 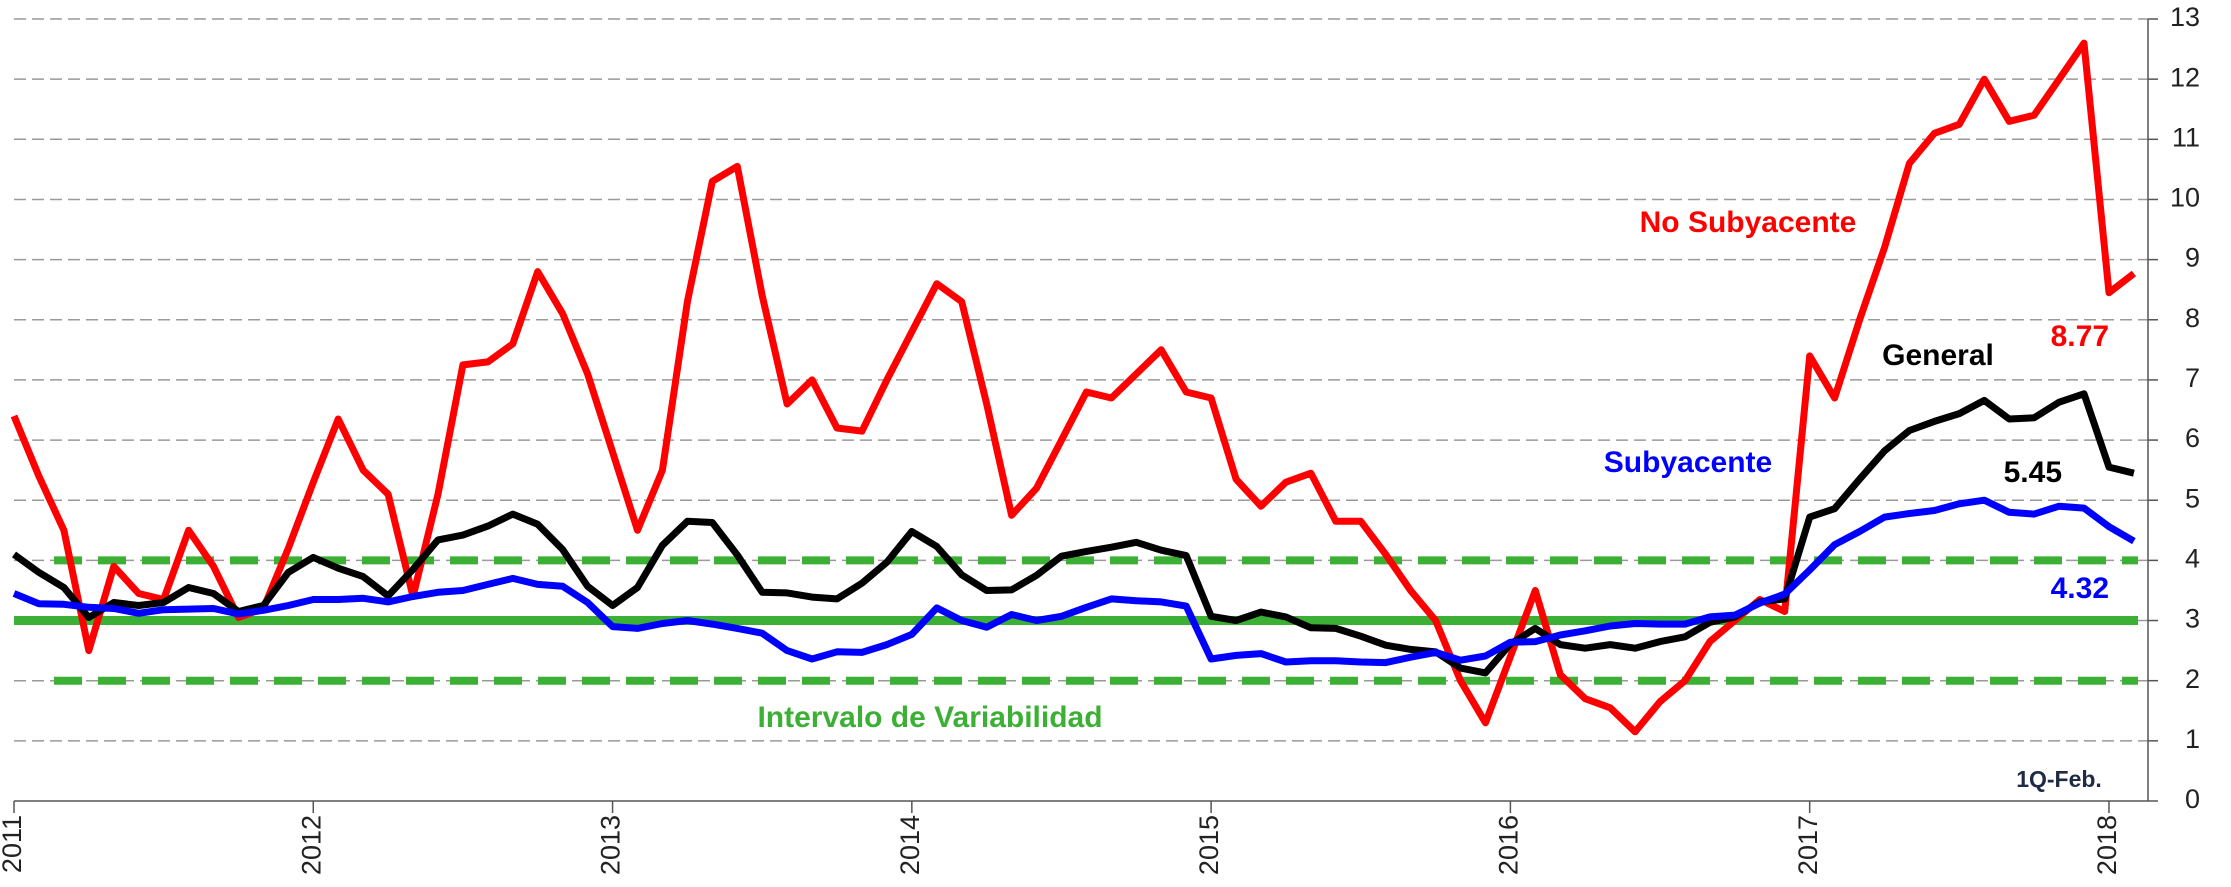 What do you see at coordinates (1808, 845) in the screenshot?
I see `x-tick-label: 2017` at bounding box center [1808, 845].